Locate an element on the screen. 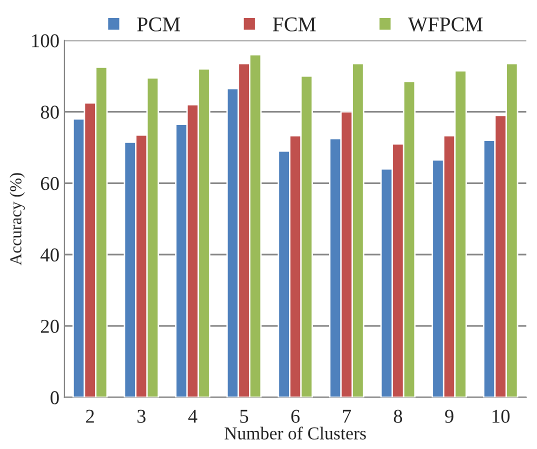  x-axis-title: Number of Clusters is located at coordinates (295, 433).